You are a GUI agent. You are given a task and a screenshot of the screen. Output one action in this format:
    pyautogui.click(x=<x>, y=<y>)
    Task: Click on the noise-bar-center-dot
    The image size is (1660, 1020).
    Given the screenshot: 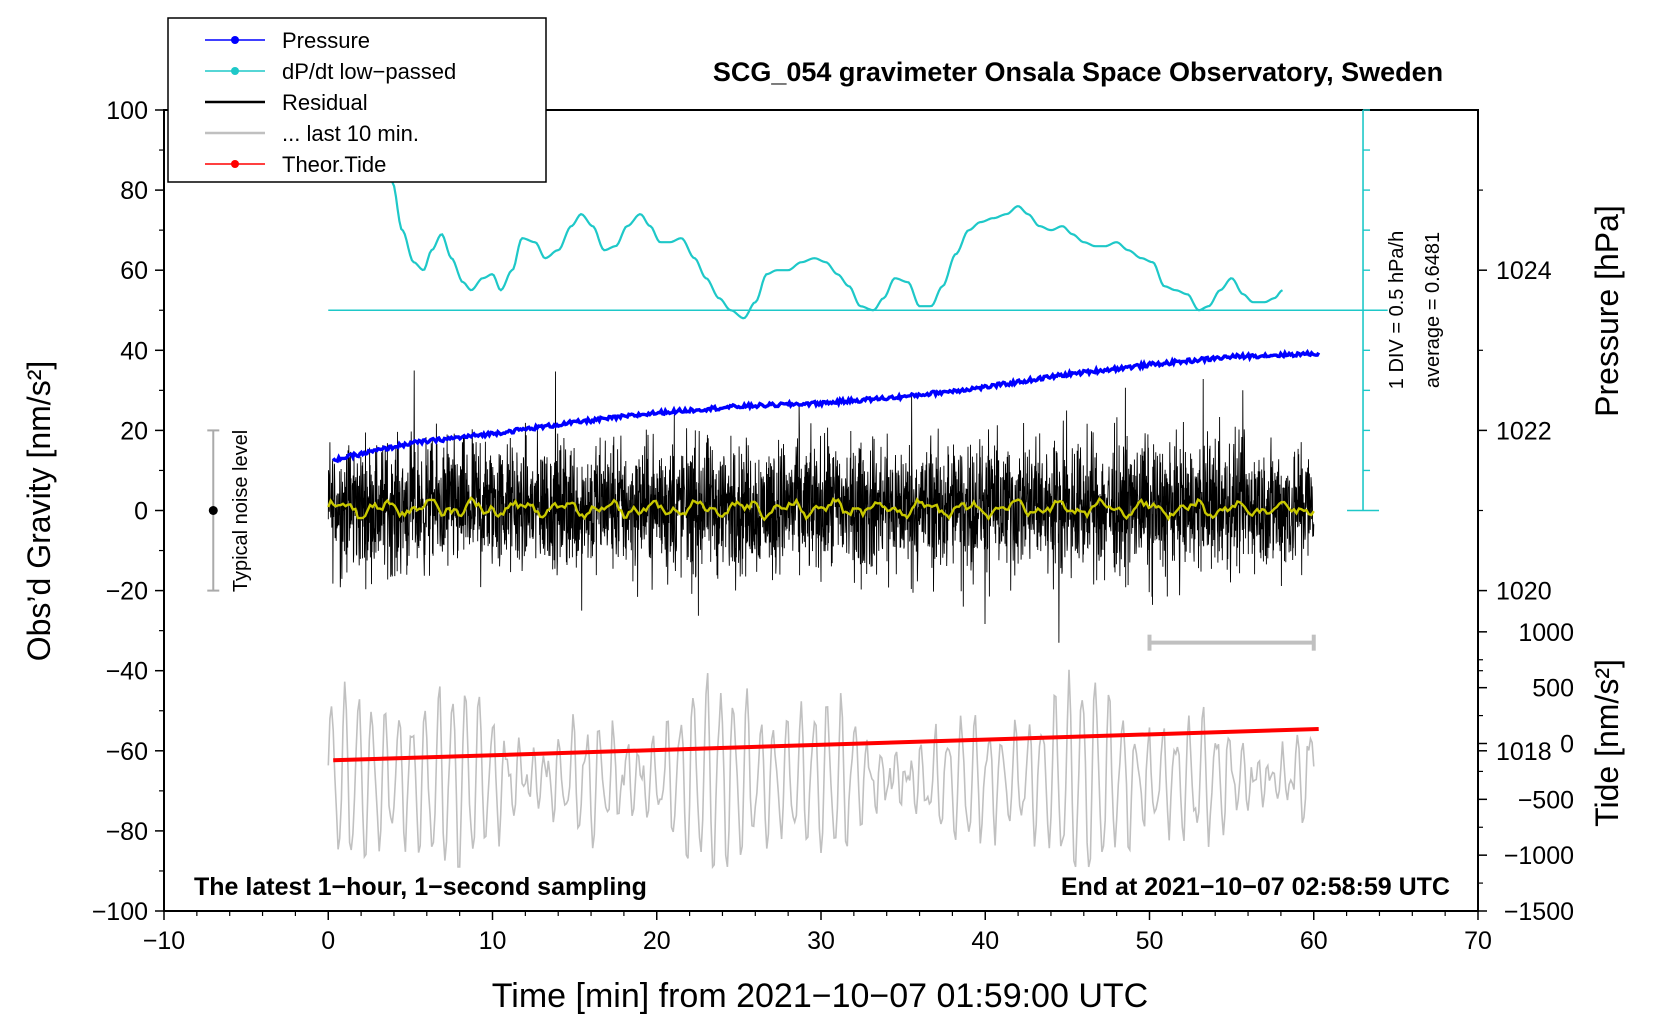 What is the action you would take?
    pyautogui.click(x=213, y=510)
    